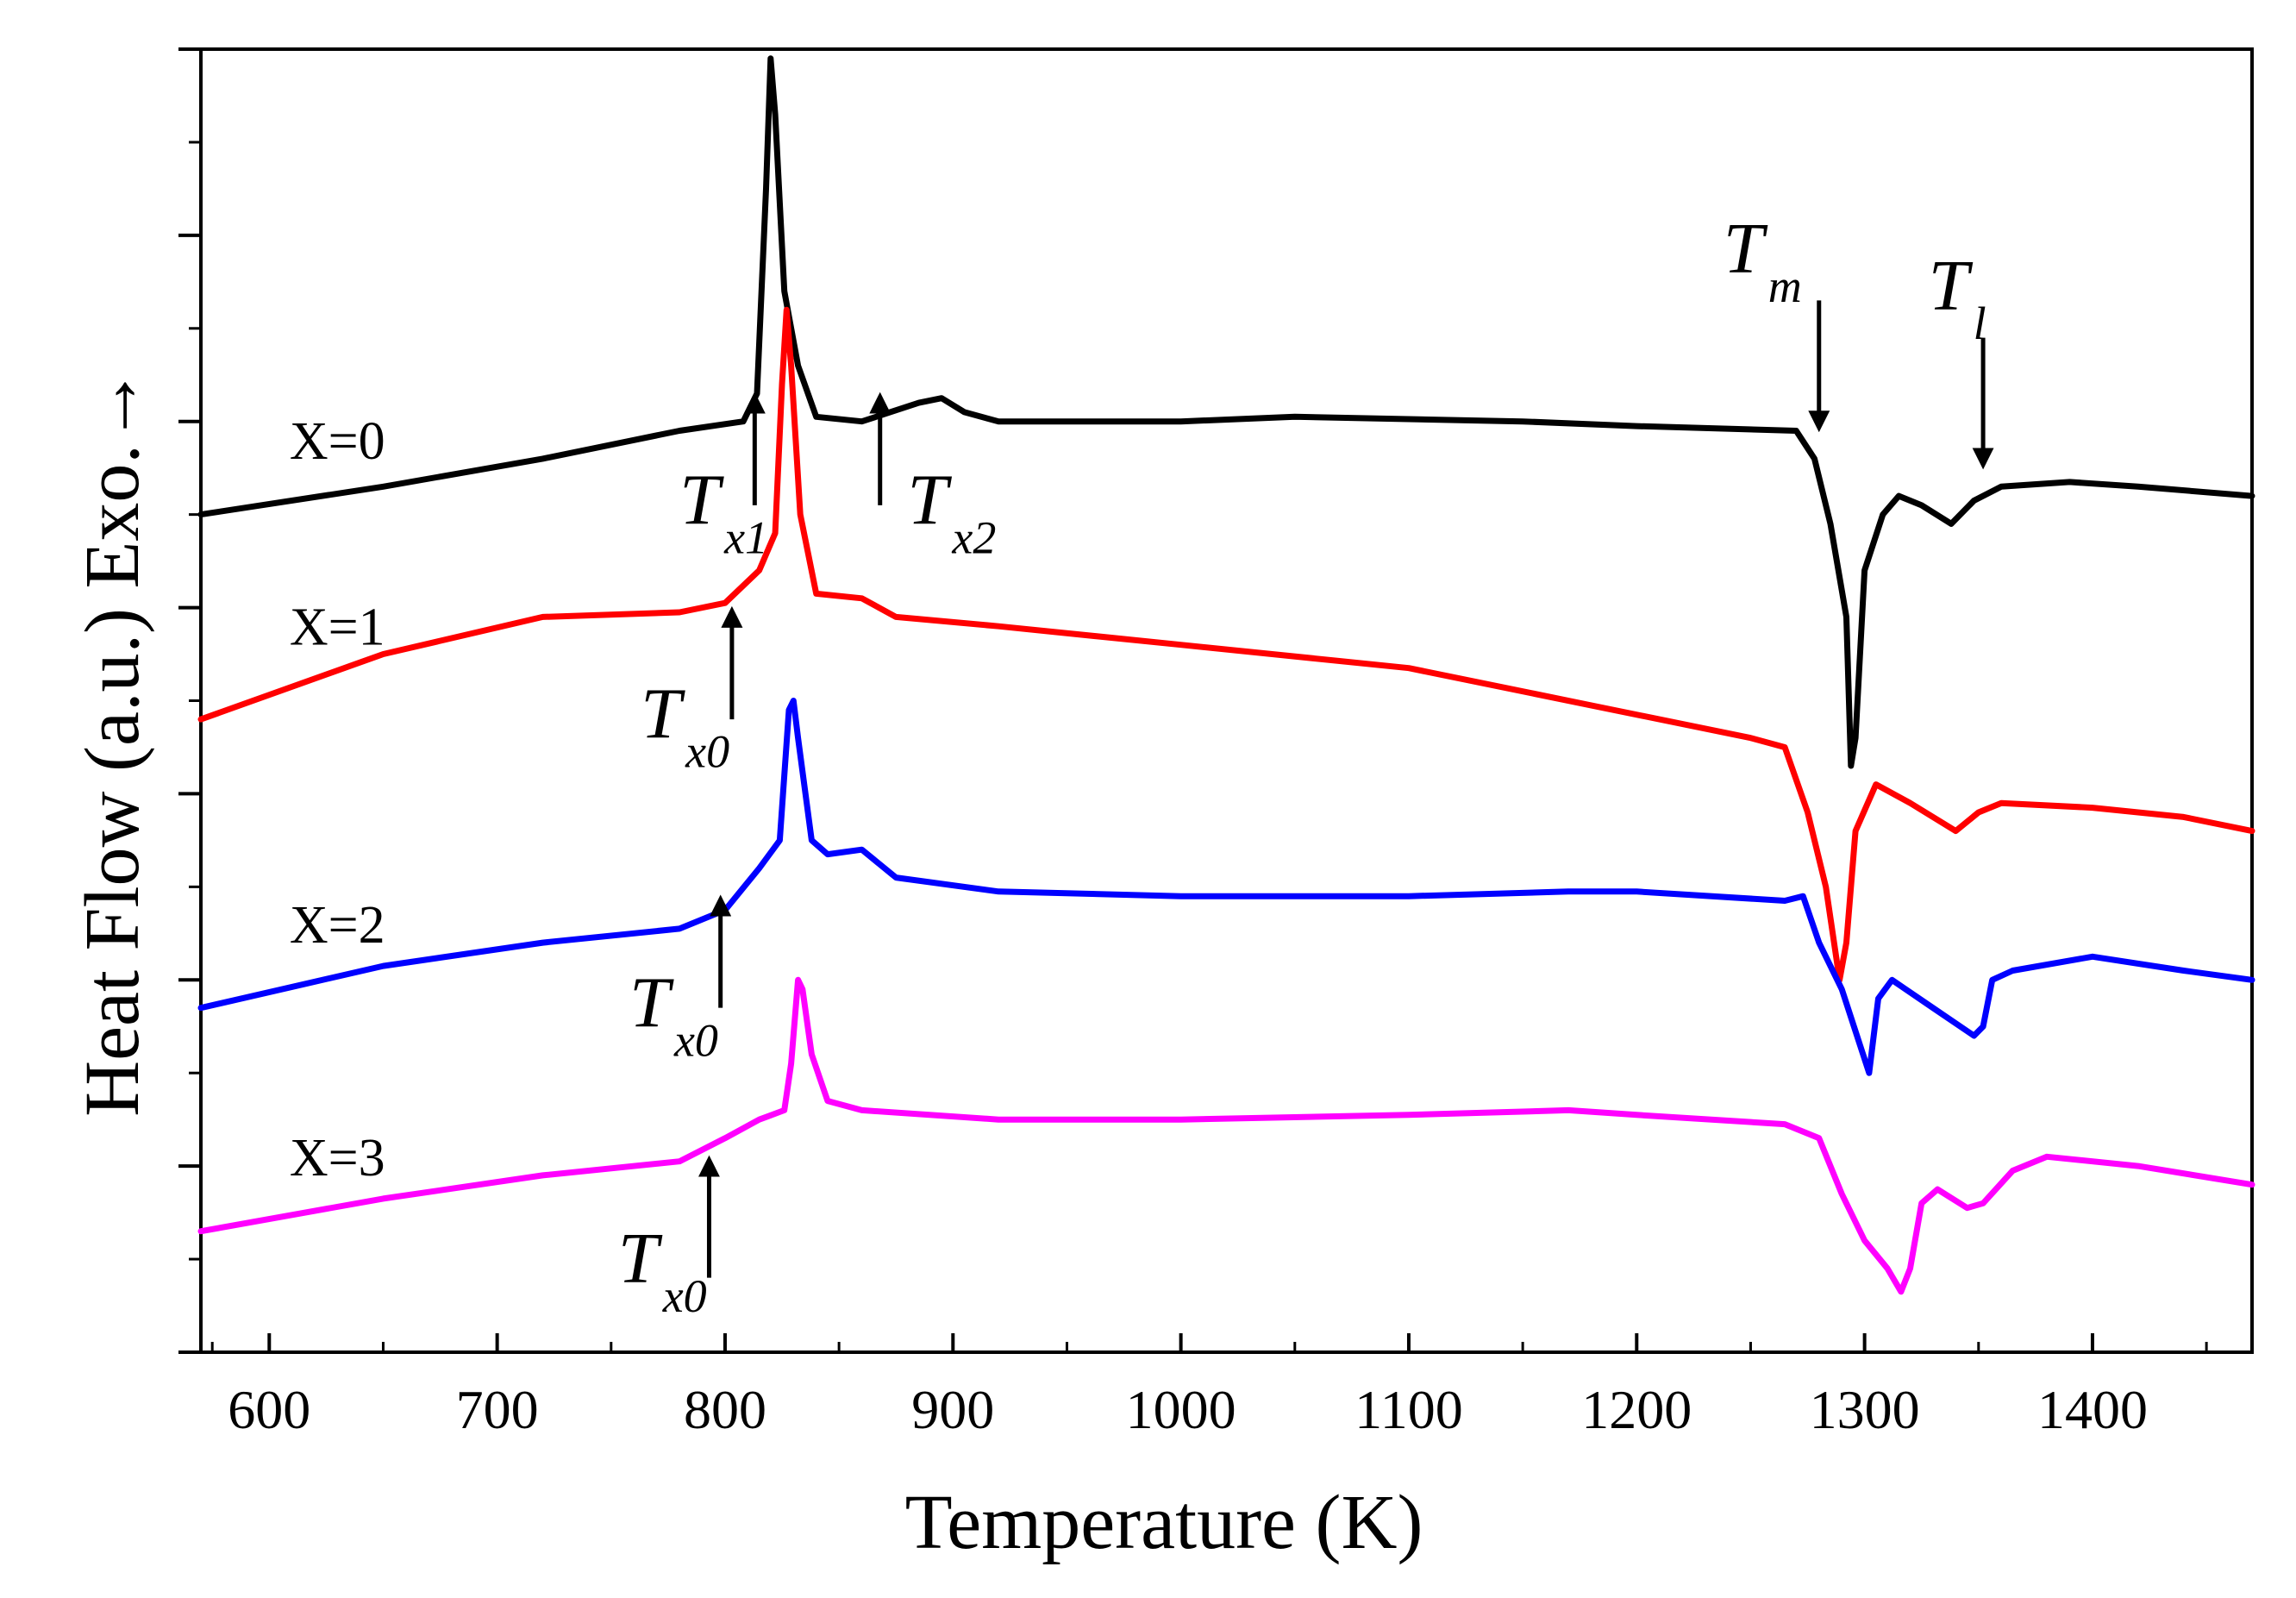 Image resolution: width=2296 pixels, height=1598 pixels. I want to click on annotation-label-5: T, so click(1746, 249).